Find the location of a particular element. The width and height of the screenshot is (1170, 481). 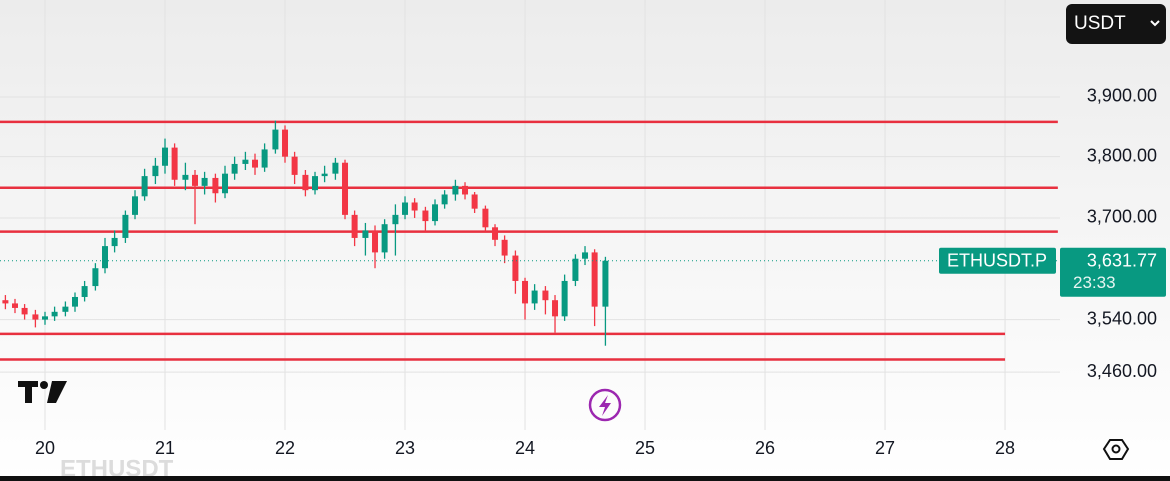

currency-selector: USDT is located at coordinates (1116, 24).